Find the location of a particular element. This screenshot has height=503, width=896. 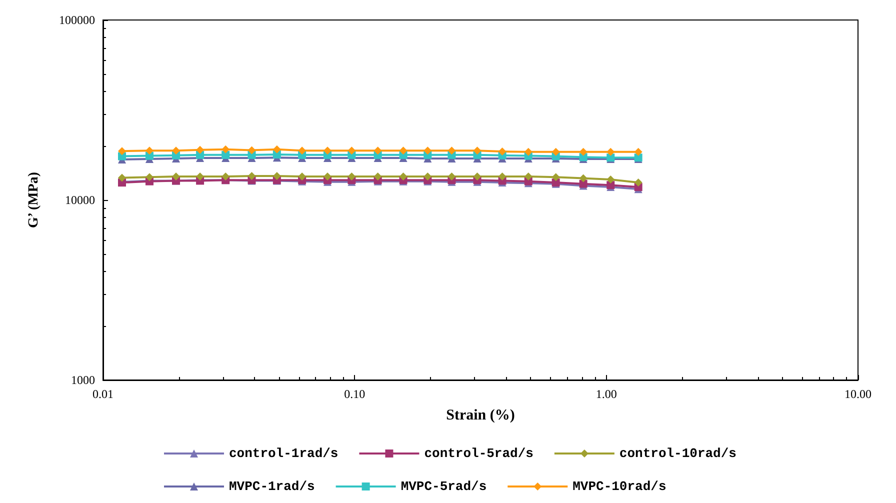

x-tick-label: 1.00 is located at coordinates (606, 394).